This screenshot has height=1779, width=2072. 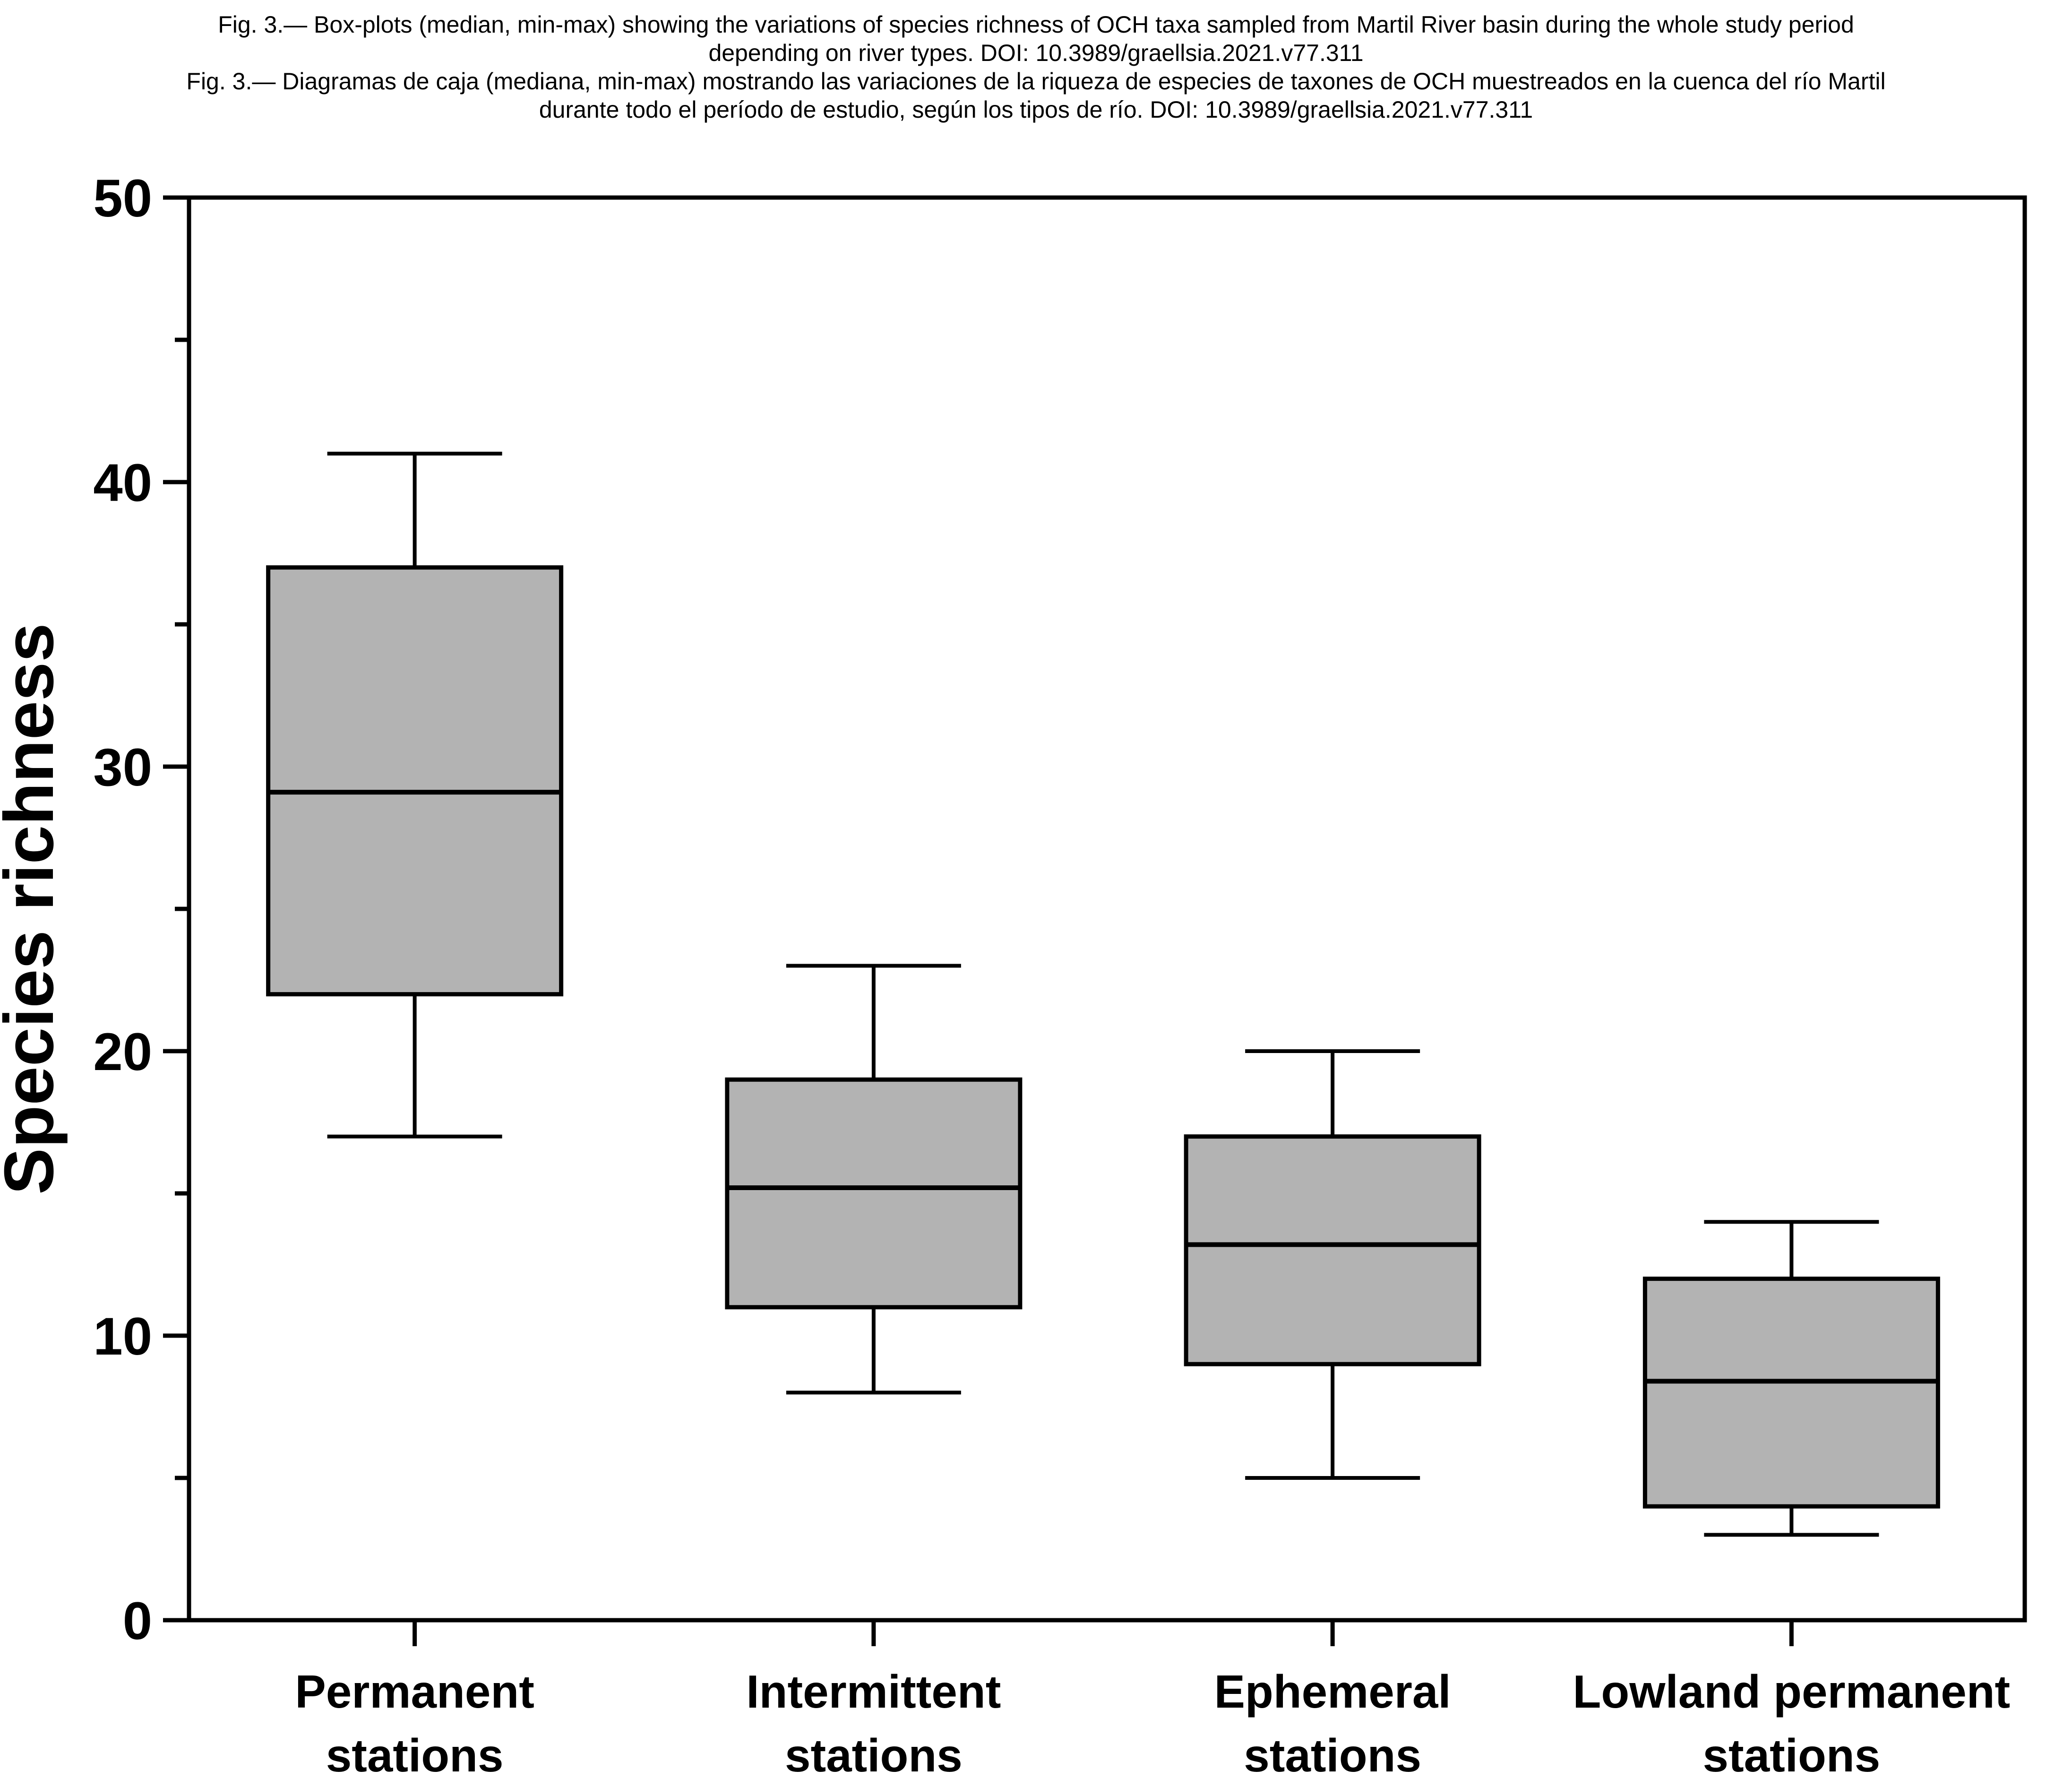 What do you see at coordinates (122, 1052) in the screenshot?
I see `y-tick-label: 20` at bounding box center [122, 1052].